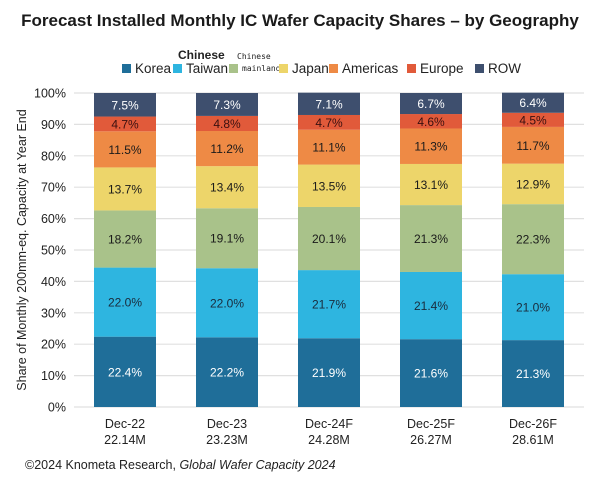 The width and height of the screenshot is (600, 480). I want to click on legend-item-row: ROW, so click(498, 68).